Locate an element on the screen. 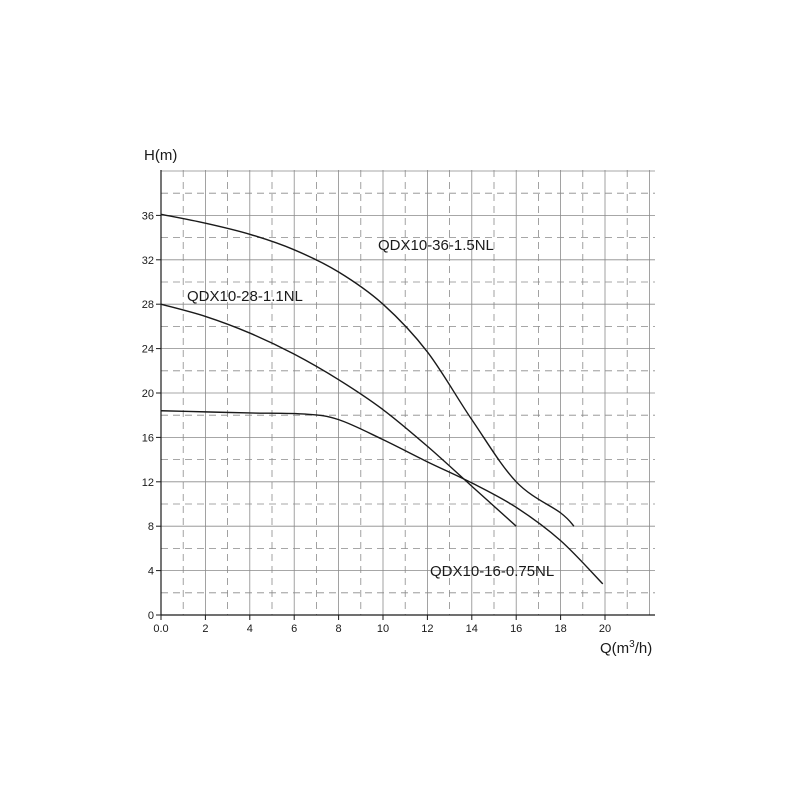 Image resolution: width=800 pixels, height=800 pixels. y-tick-label: 32 is located at coordinates (148, 261).